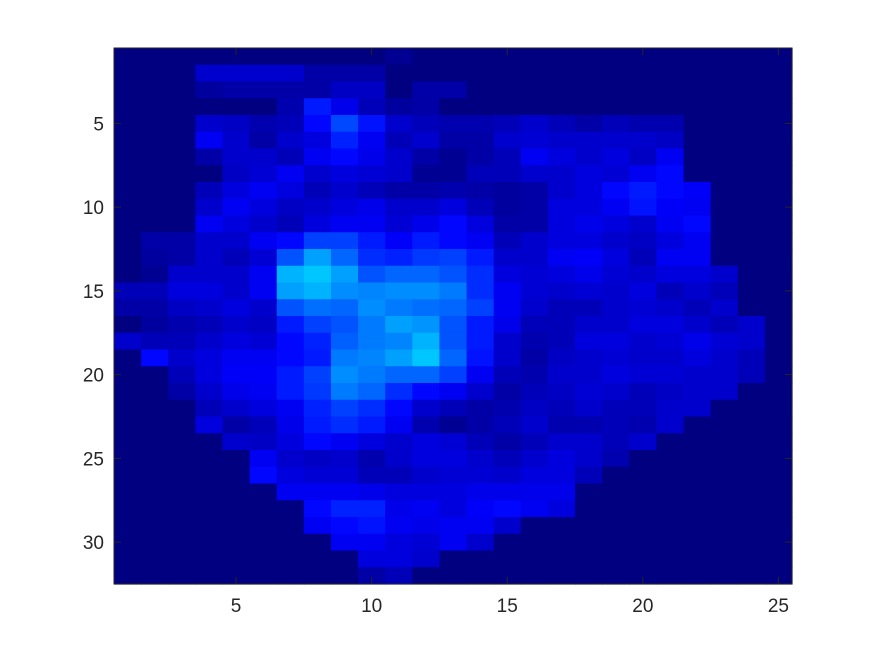 The height and width of the screenshot is (656, 875). What do you see at coordinates (93, 208) in the screenshot?
I see `y-tick-label: 10` at bounding box center [93, 208].